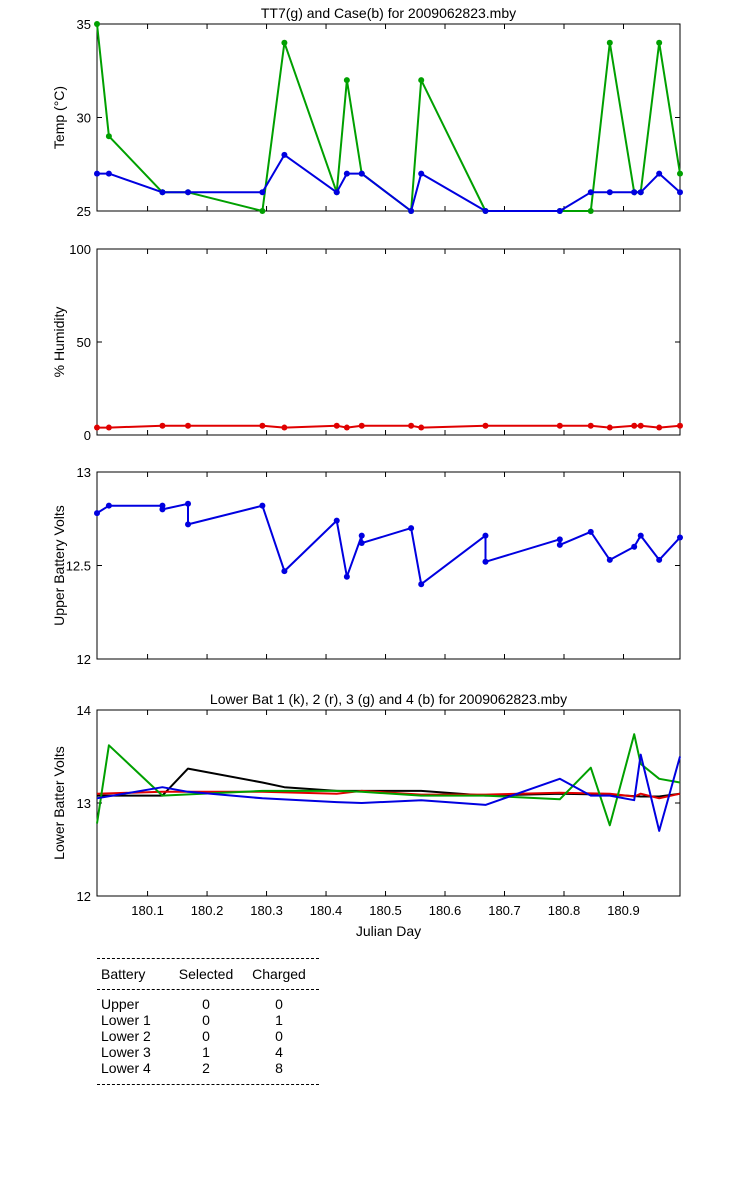  What do you see at coordinates (120, 1004) in the screenshot?
I see `cell-battery: Upper` at bounding box center [120, 1004].